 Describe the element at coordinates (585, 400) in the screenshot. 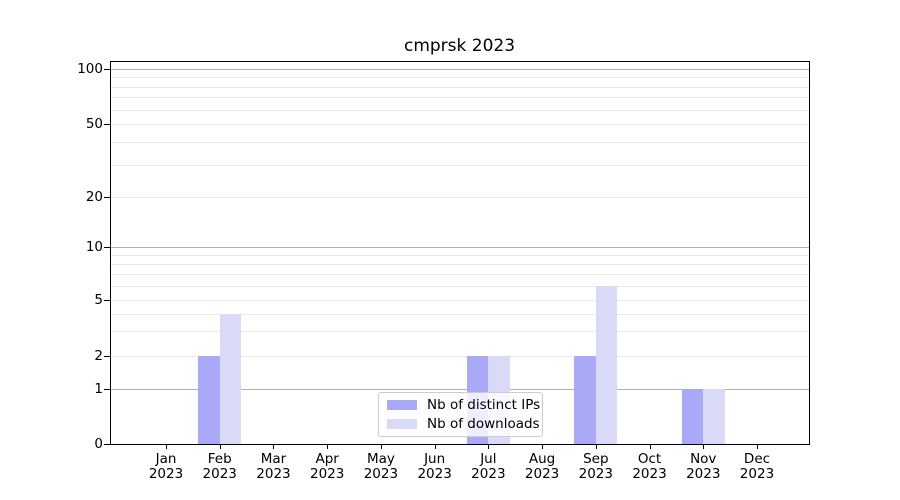

I see `bar-sep-ips` at that location.